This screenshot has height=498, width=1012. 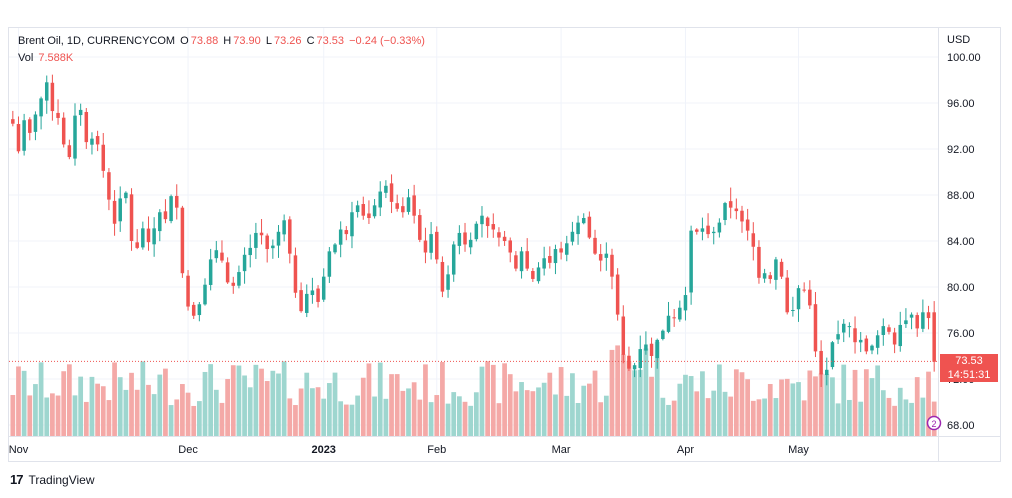 I want to click on vol-value: 7.588K, so click(x=56, y=58).